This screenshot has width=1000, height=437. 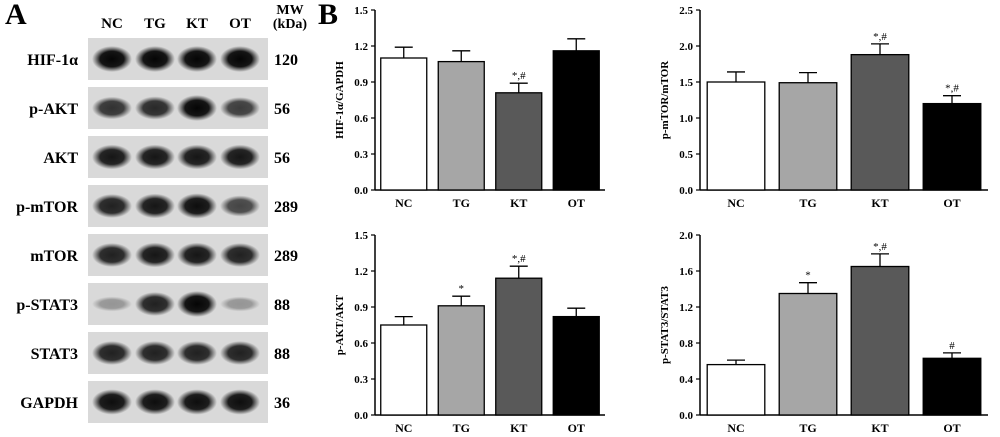 What do you see at coordinates (328, 15) in the screenshot?
I see `panel-b-letter: B` at bounding box center [328, 15].